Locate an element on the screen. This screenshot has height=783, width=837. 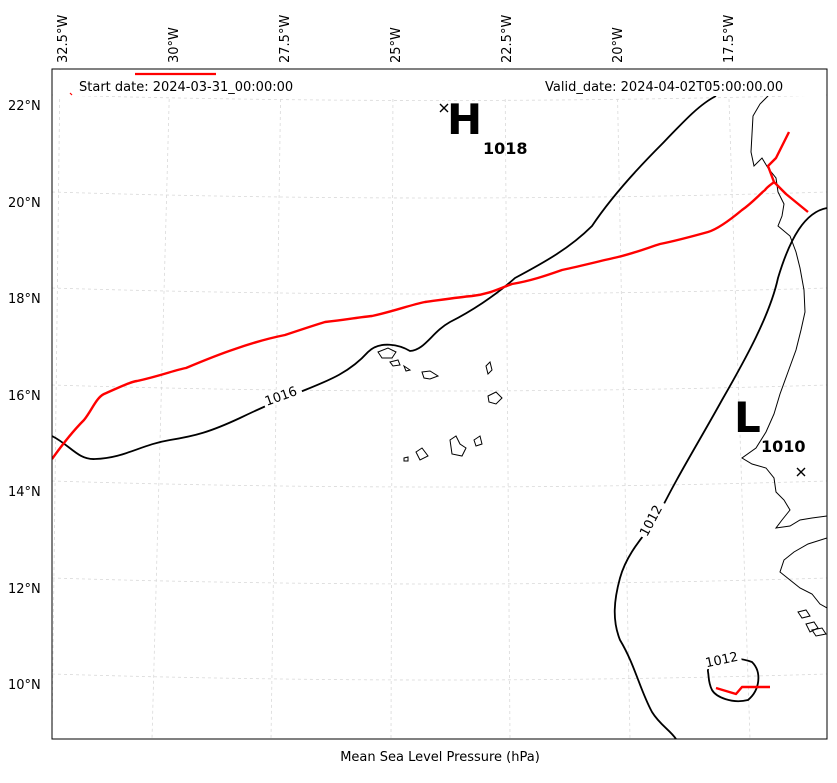
high-pressure-value: 1018 is located at coordinates (505, 148).